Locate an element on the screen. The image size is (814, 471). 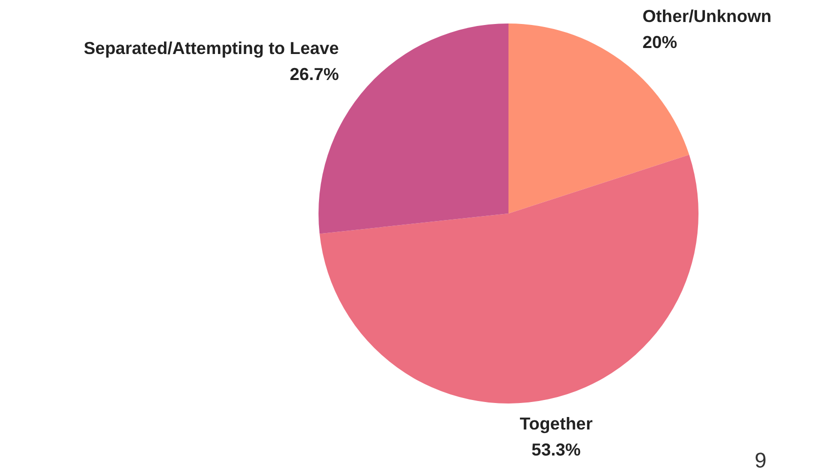
text: 9 is located at coordinates (760, 459).